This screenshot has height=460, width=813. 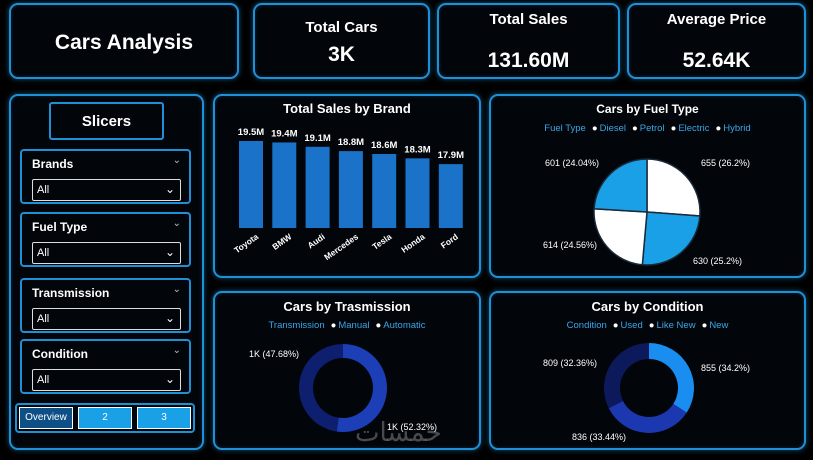 What do you see at coordinates (317, 138) in the screenshot?
I see `bar-label-audi: 19.1M` at bounding box center [317, 138].